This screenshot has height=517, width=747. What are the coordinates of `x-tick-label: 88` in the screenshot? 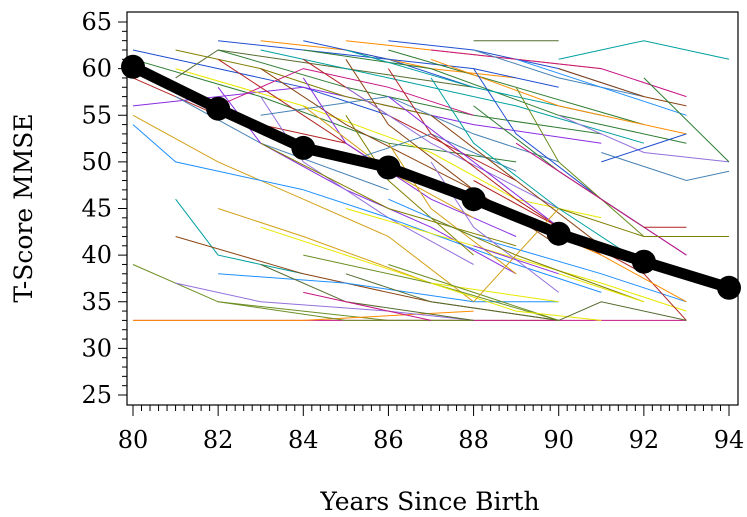 It's located at (473, 440).